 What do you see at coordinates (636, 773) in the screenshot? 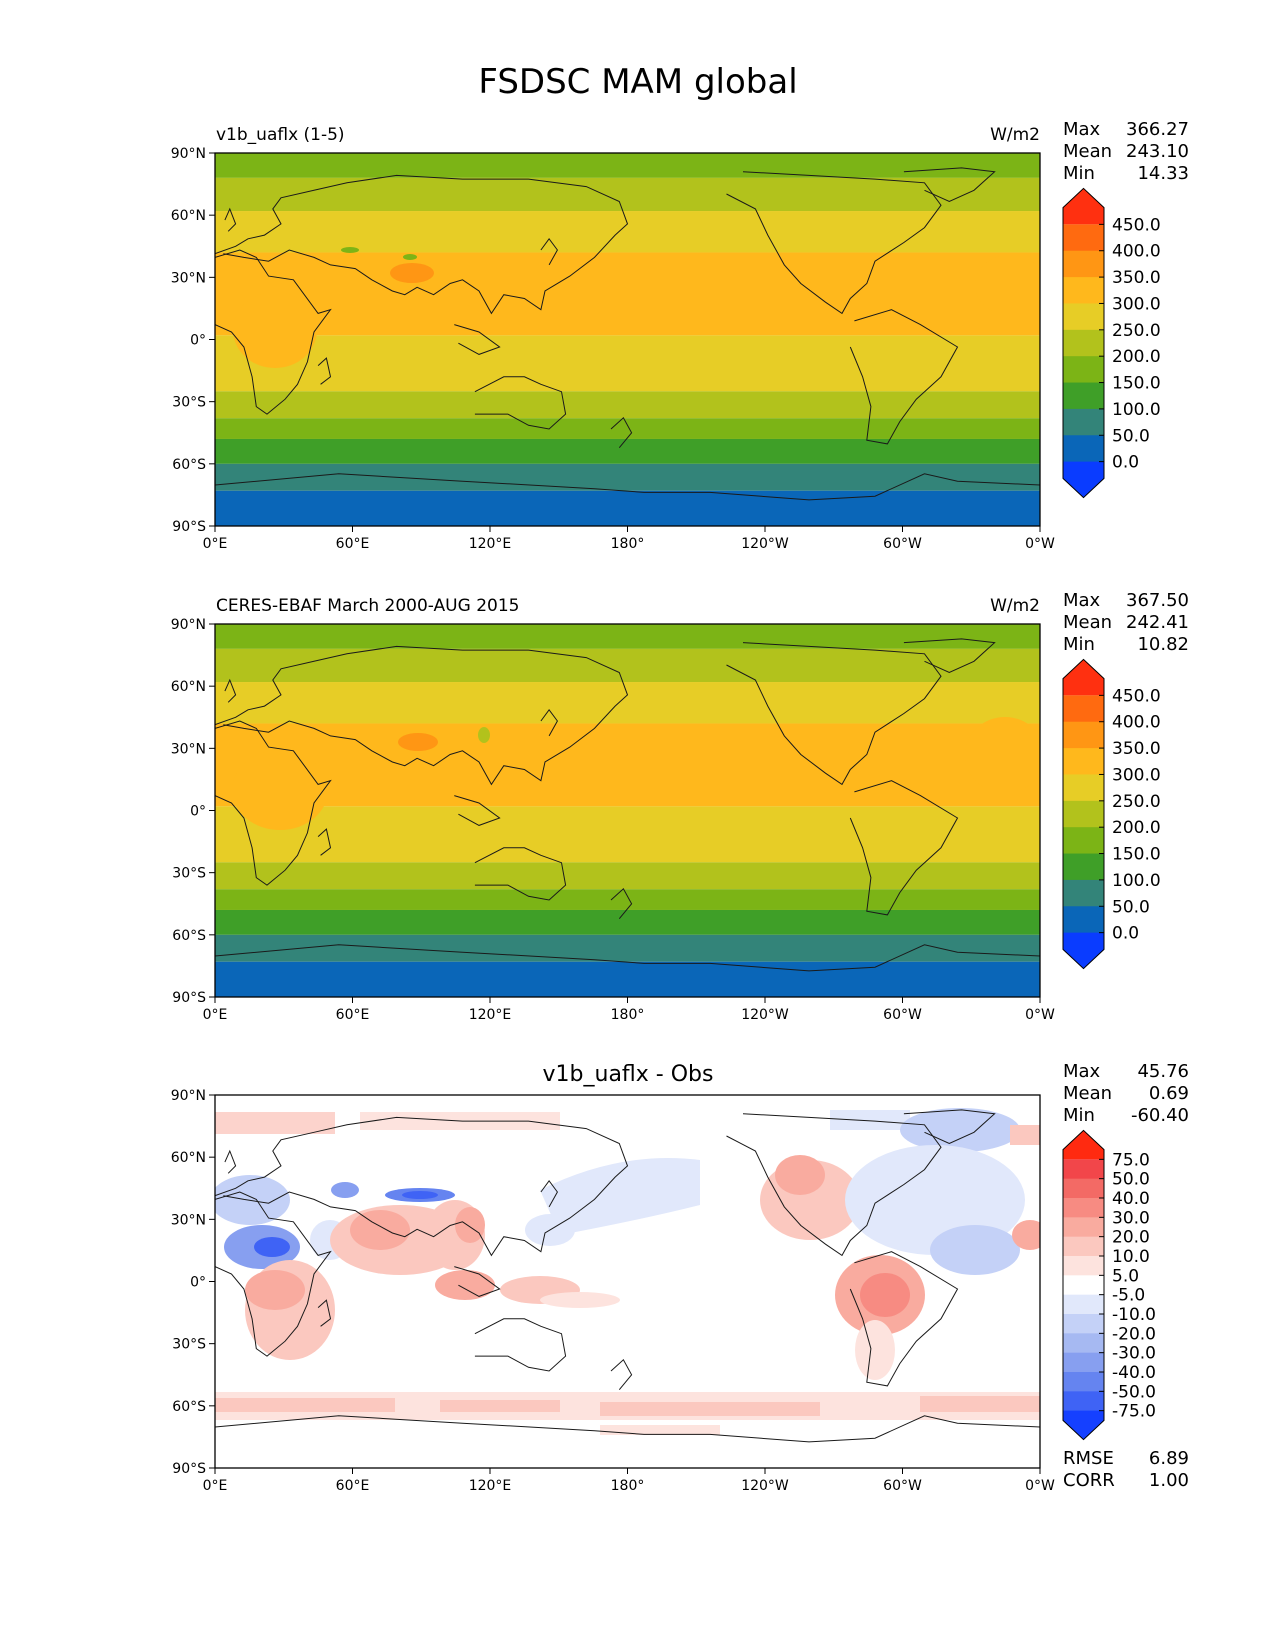
I see `panel-2-regional-highs` at bounding box center [636, 773].